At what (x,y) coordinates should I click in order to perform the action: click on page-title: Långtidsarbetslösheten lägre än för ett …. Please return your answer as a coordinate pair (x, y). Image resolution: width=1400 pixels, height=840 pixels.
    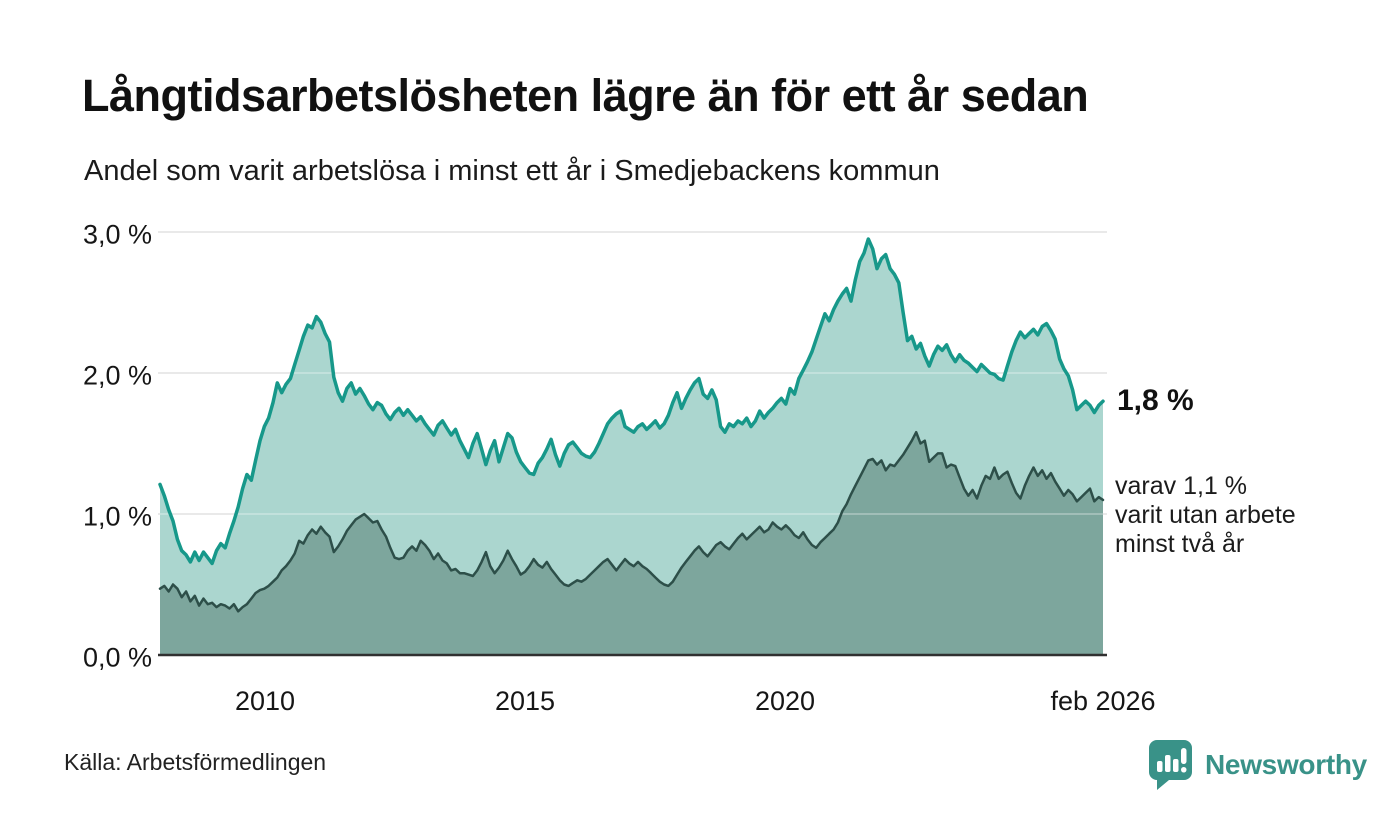
    Looking at the image, I should click on (585, 95).